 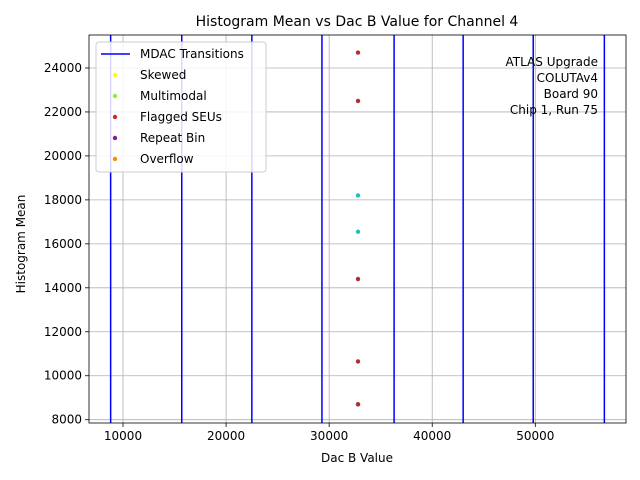 I want to click on y-tick-label: 16000, so click(x=63, y=244).